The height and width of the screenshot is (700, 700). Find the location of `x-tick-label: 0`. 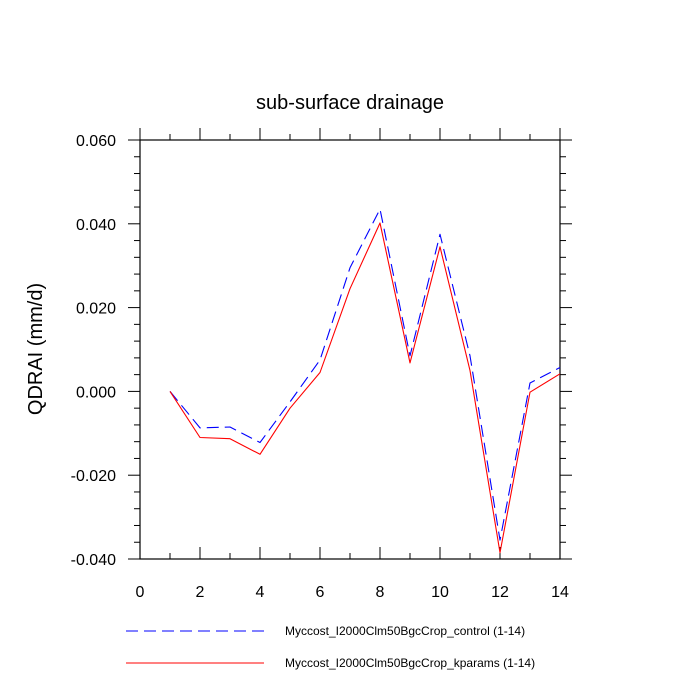

x-tick-label: 0 is located at coordinates (140, 592).